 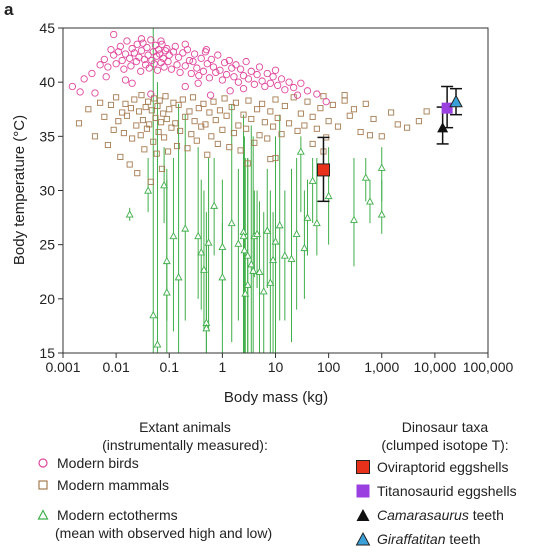 I want to click on camarasaurus-name: Camarasaurus, so click(x=423, y=515).